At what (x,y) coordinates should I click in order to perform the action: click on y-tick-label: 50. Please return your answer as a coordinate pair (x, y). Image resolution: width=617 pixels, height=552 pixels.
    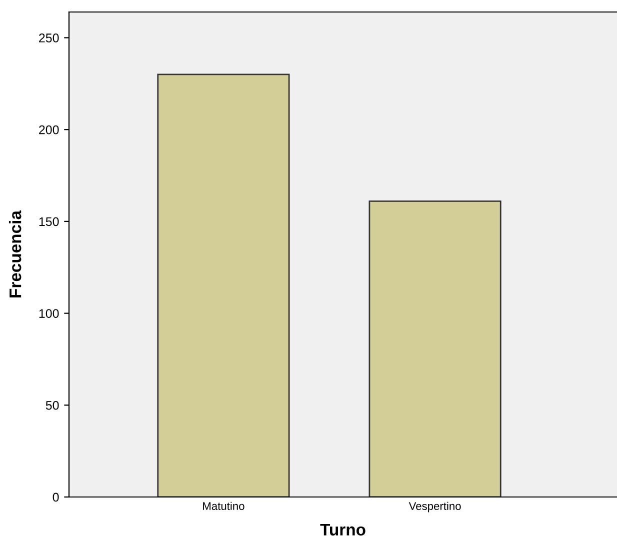
    Looking at the image, I should click on (52, 405).